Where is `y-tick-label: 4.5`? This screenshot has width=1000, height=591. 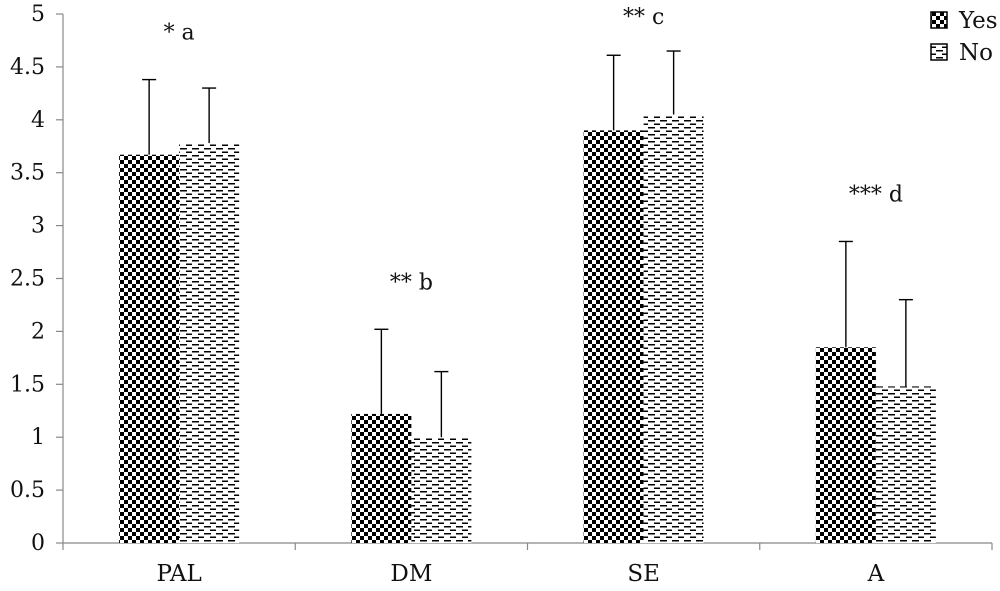 y-tick-label: 4.5 is located at coordinates (27, 67).